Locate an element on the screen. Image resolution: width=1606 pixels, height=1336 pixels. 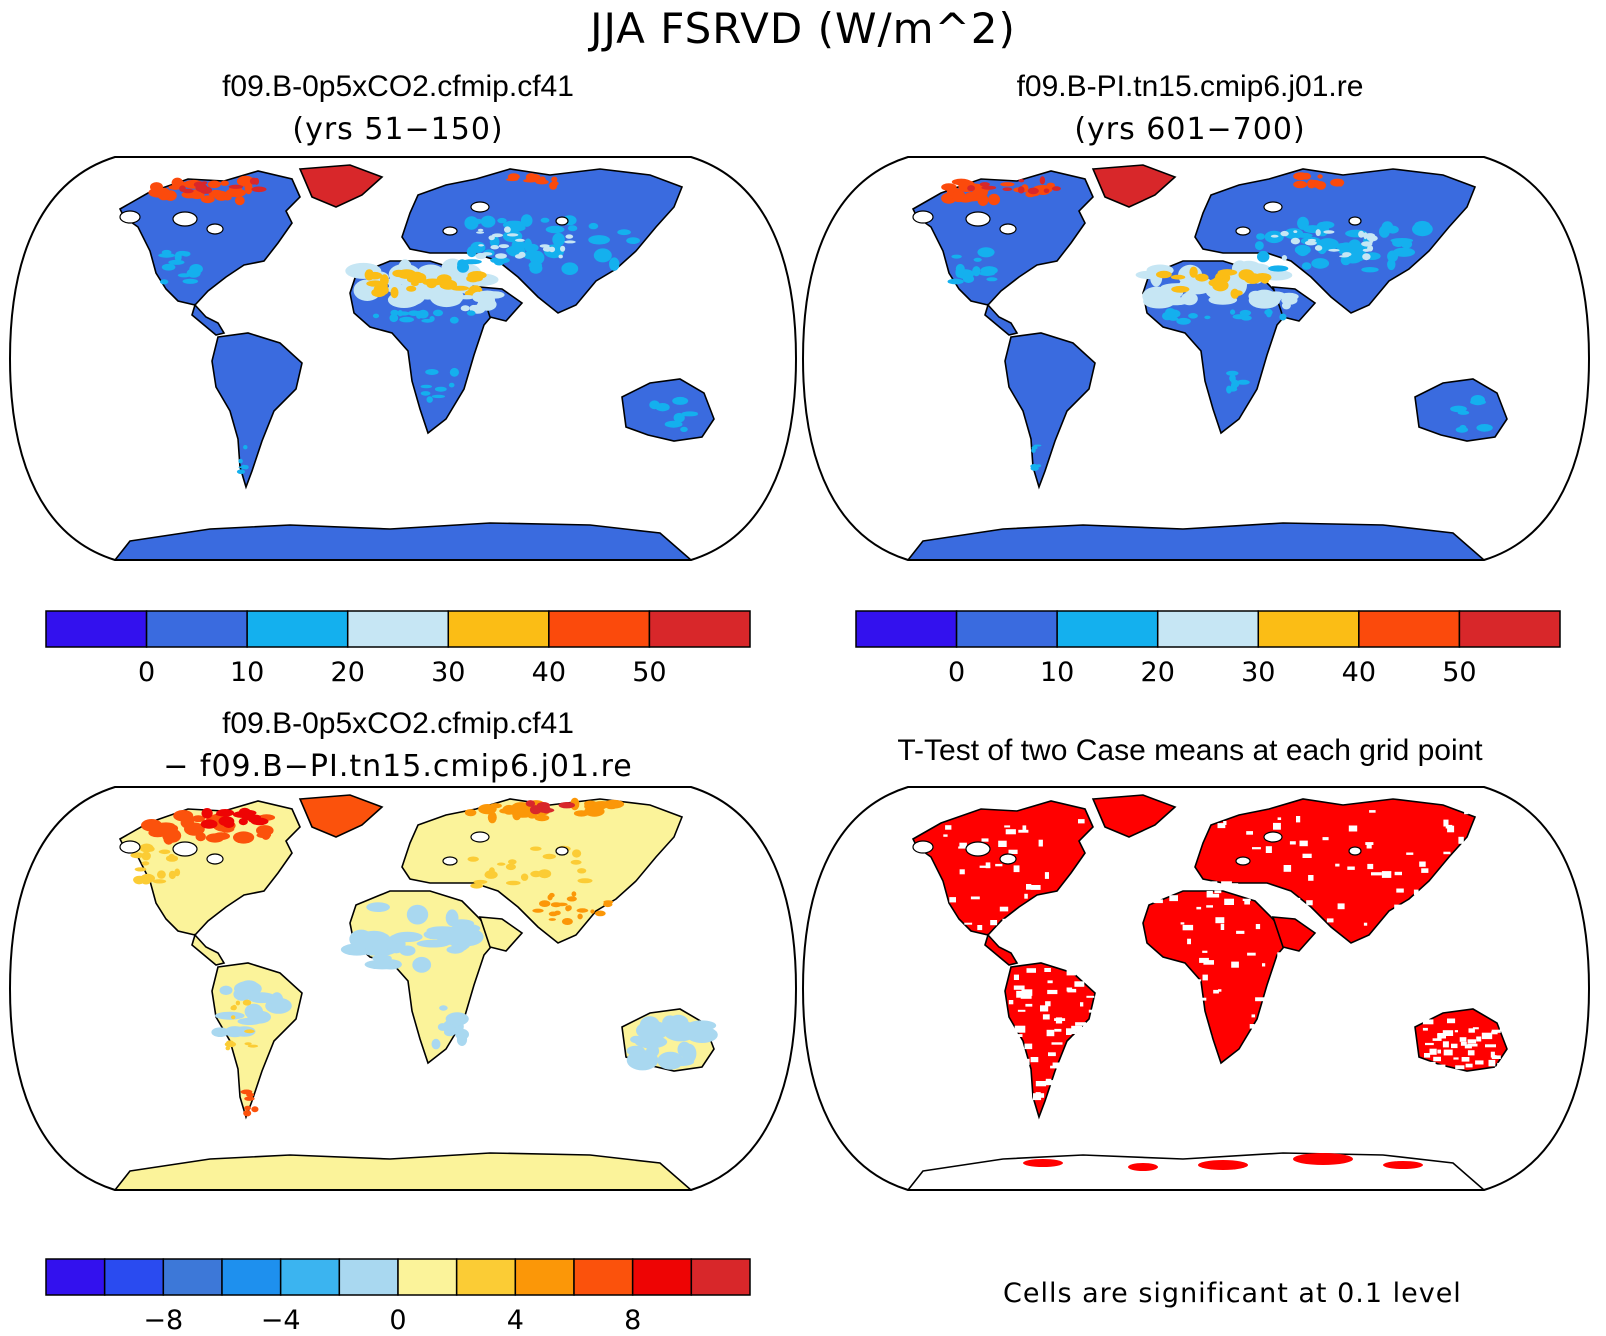
landmass-africa is located at coordinates (1216, 977).